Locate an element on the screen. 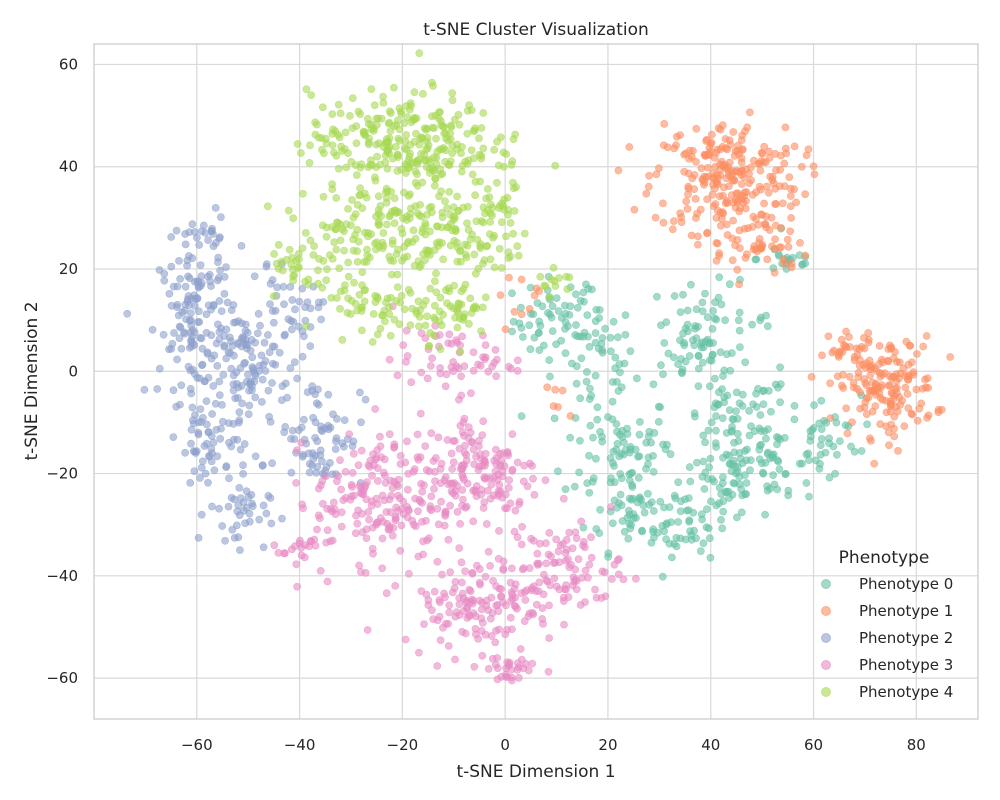  legend-label: Phenotype 1 is located at coordinates (906, 611).